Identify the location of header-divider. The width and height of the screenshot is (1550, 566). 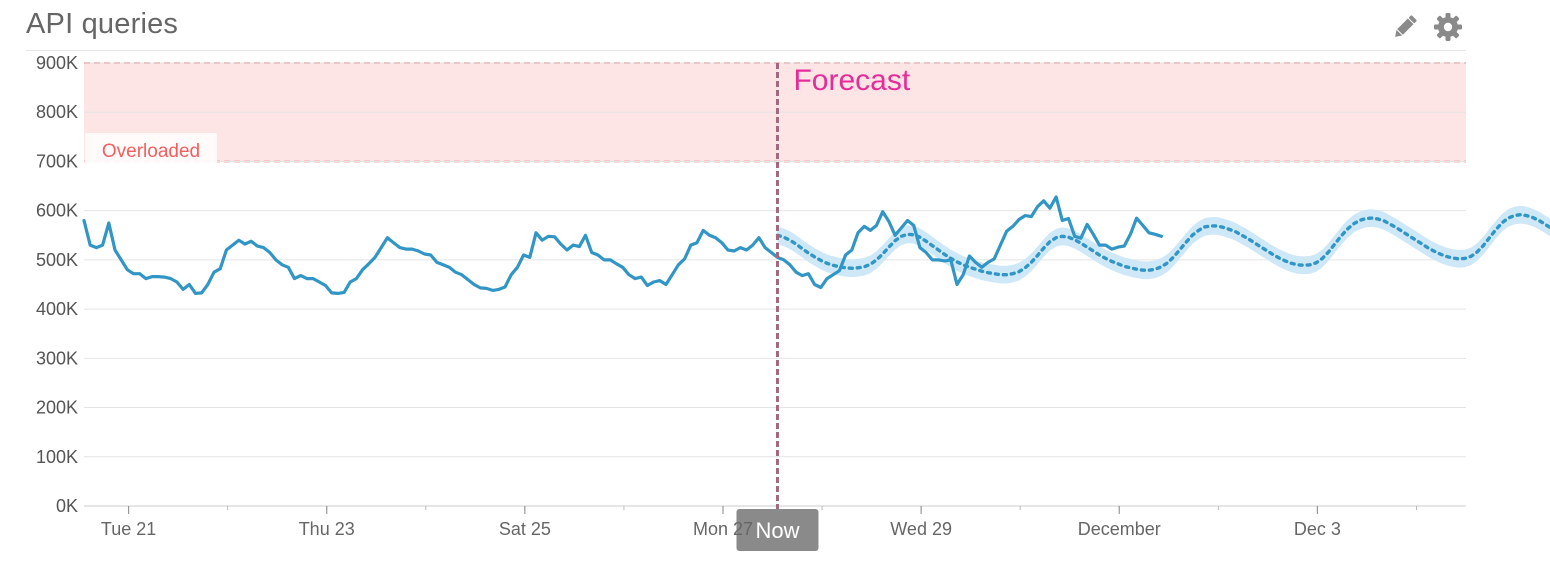
(746, 50).